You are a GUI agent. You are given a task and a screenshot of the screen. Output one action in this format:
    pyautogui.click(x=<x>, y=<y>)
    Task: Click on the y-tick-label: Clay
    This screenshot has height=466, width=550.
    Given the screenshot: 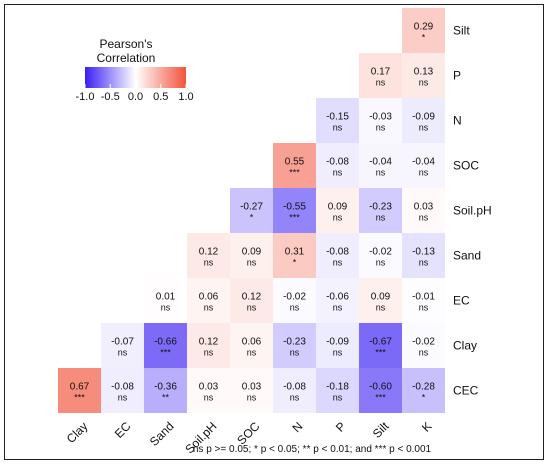 What is the action you would take?
    pyautogui.click(x=465, y=346)
    